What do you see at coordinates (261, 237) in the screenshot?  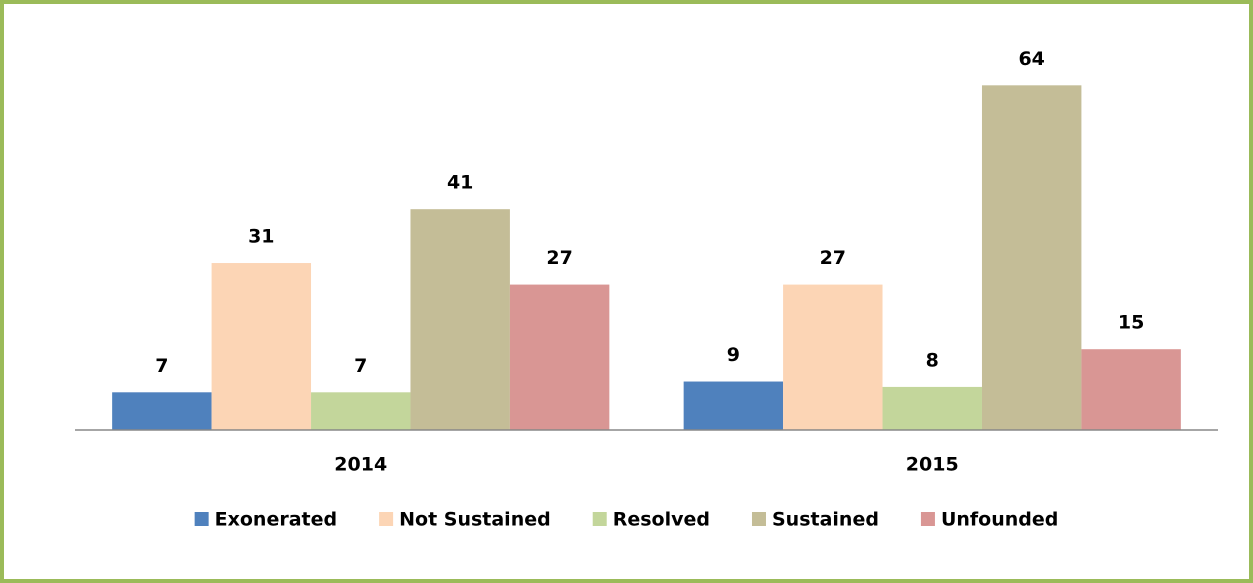 I see `value-label: 31` at bounding box center [261, 237].